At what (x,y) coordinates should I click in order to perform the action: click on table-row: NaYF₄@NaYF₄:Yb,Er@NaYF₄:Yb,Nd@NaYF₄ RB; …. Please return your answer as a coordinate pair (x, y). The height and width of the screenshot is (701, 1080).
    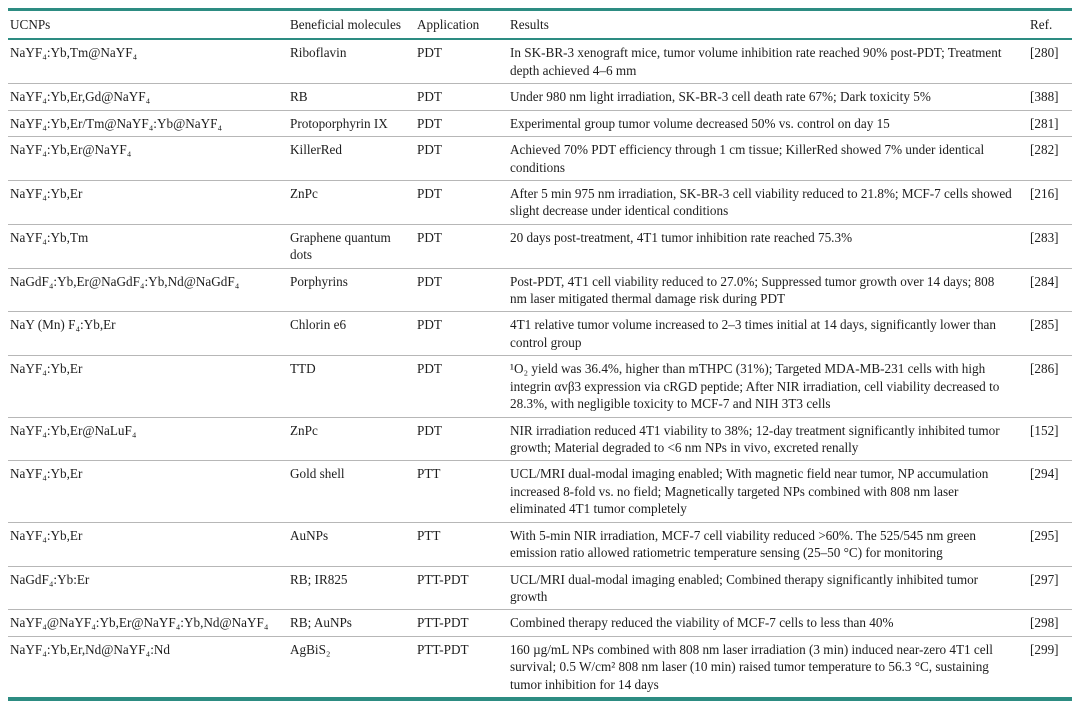
    Looking at the image, I should click on (540, 623).